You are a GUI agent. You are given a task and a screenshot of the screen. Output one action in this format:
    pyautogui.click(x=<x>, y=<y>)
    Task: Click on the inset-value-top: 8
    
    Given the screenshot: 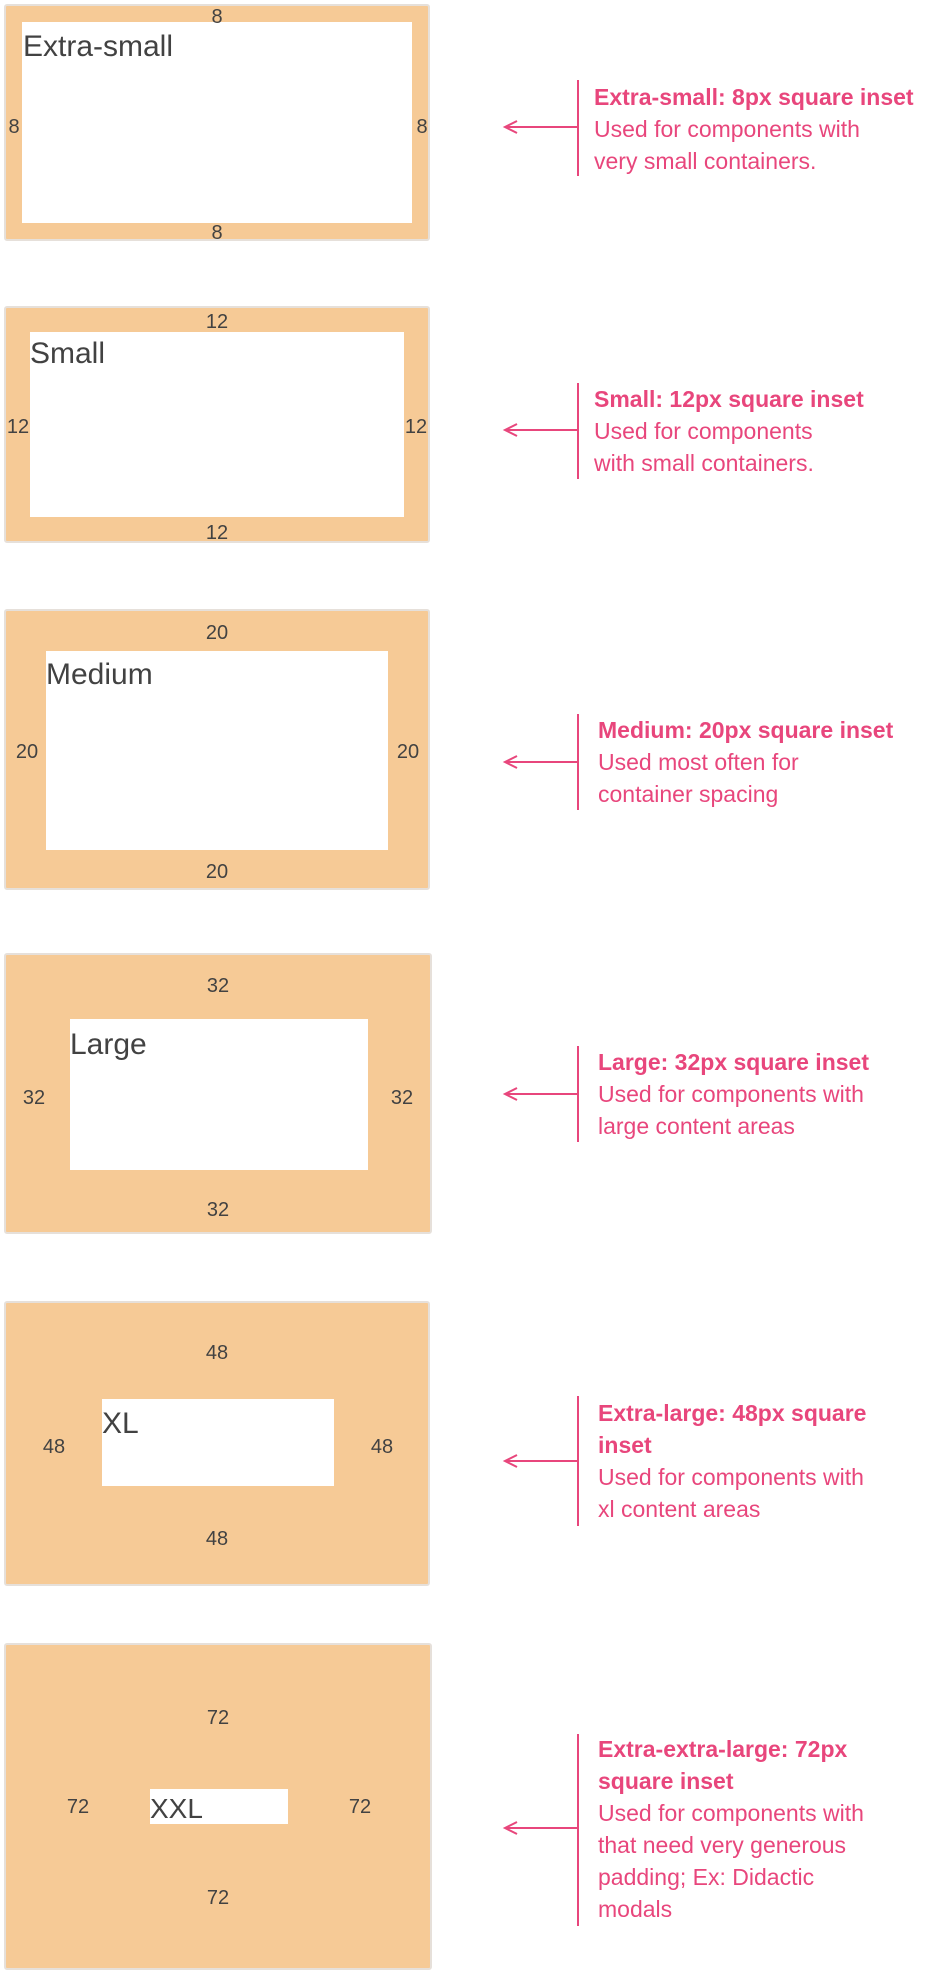 What is the action you would take?
    pyautogui.click(x=217, y=17)
    